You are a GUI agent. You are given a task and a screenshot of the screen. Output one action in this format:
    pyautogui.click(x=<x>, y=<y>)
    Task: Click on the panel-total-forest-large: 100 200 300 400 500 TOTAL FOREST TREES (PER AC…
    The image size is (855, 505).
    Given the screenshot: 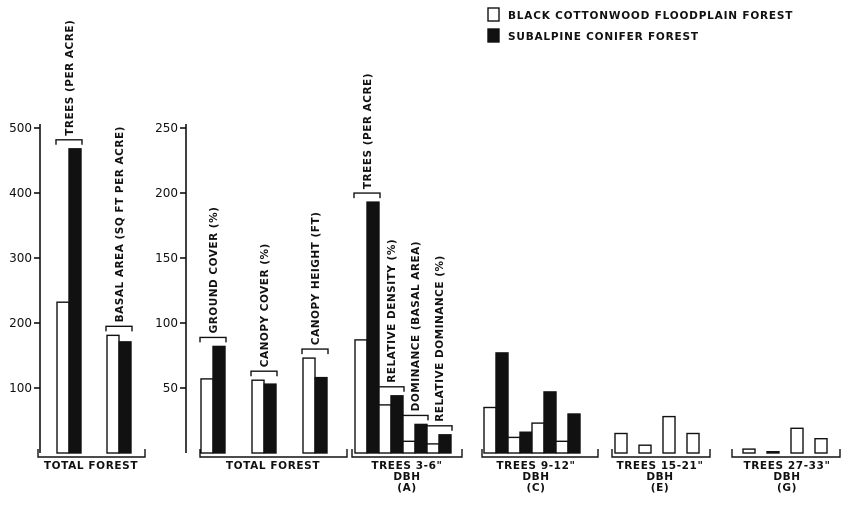 What is the action you would take?
    pyautogui.click(x=77, y=246)
    